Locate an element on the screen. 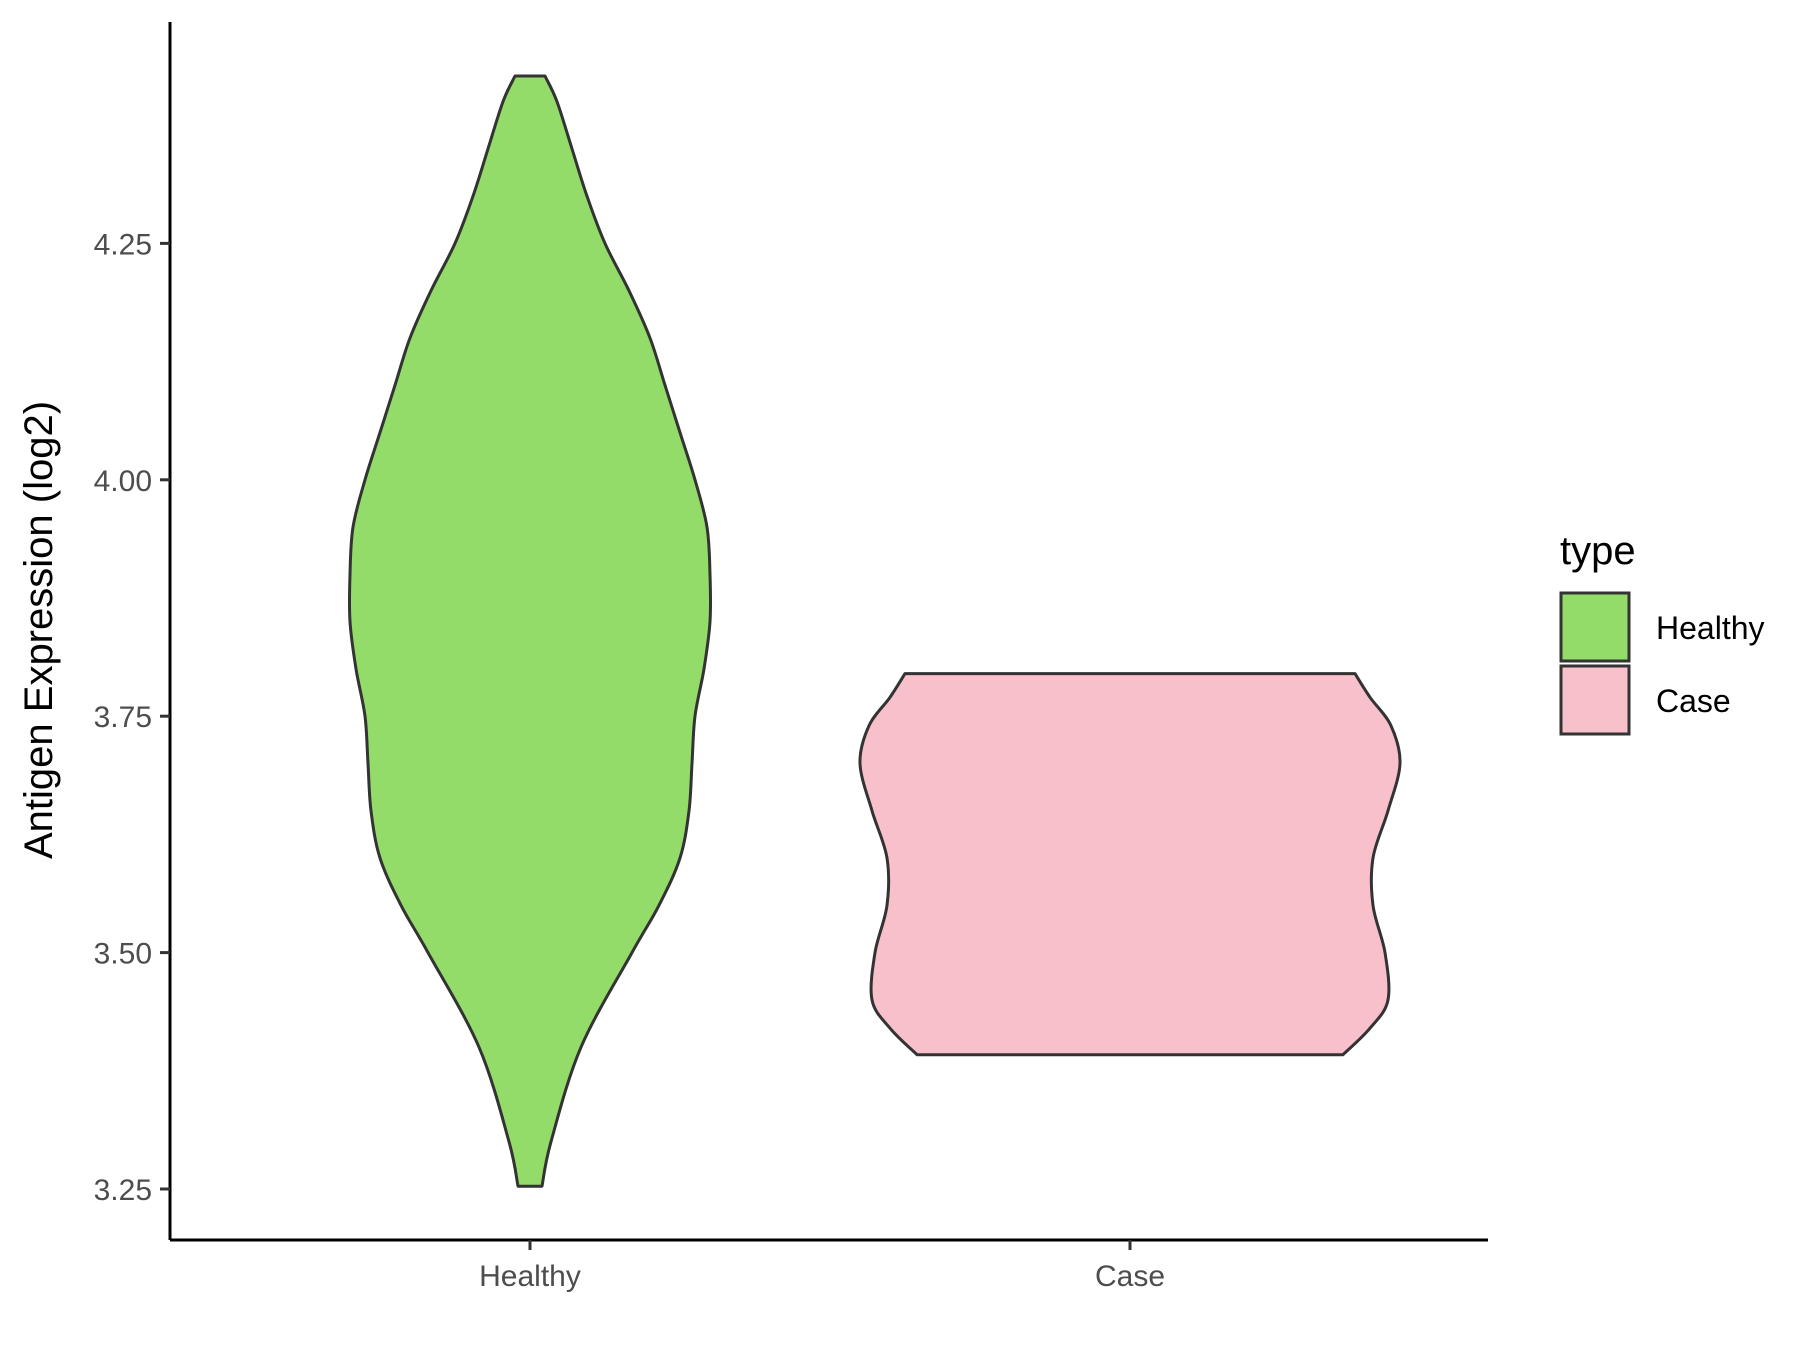 Image resolution: width=1800 pixels, height=1350 pixels. y-tick-label: 3.50 is located at coordinates (123, 954).